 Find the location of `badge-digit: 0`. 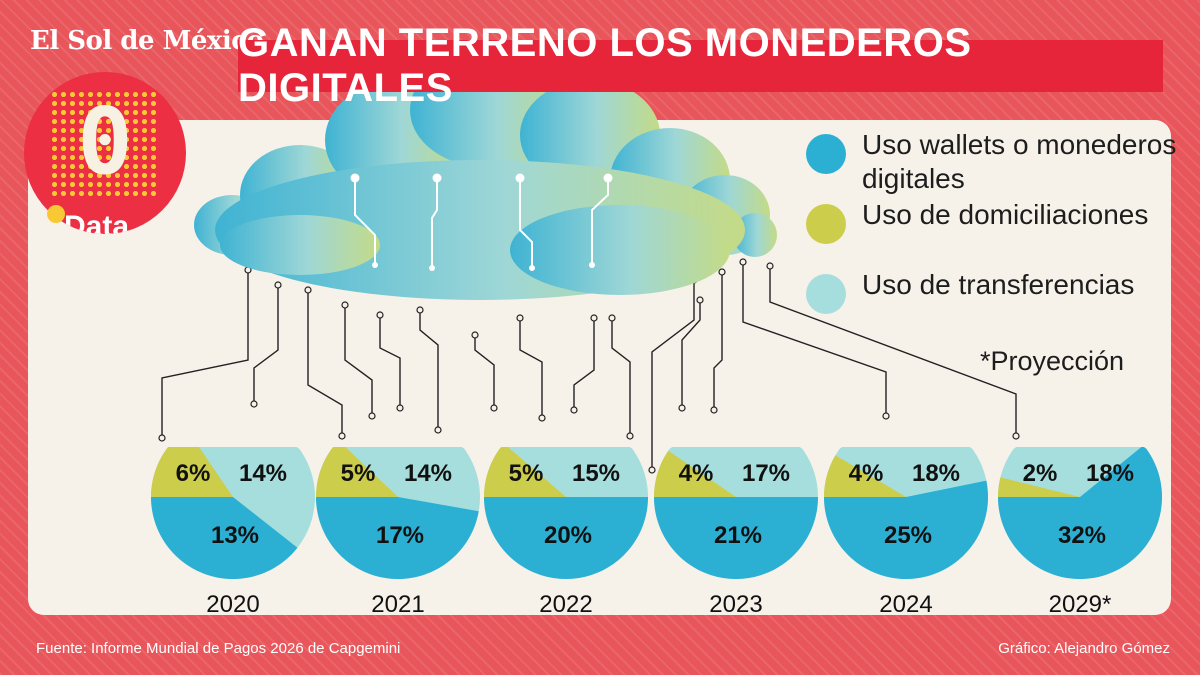

badge-digit: 0 is located at coordinates (105, 141).